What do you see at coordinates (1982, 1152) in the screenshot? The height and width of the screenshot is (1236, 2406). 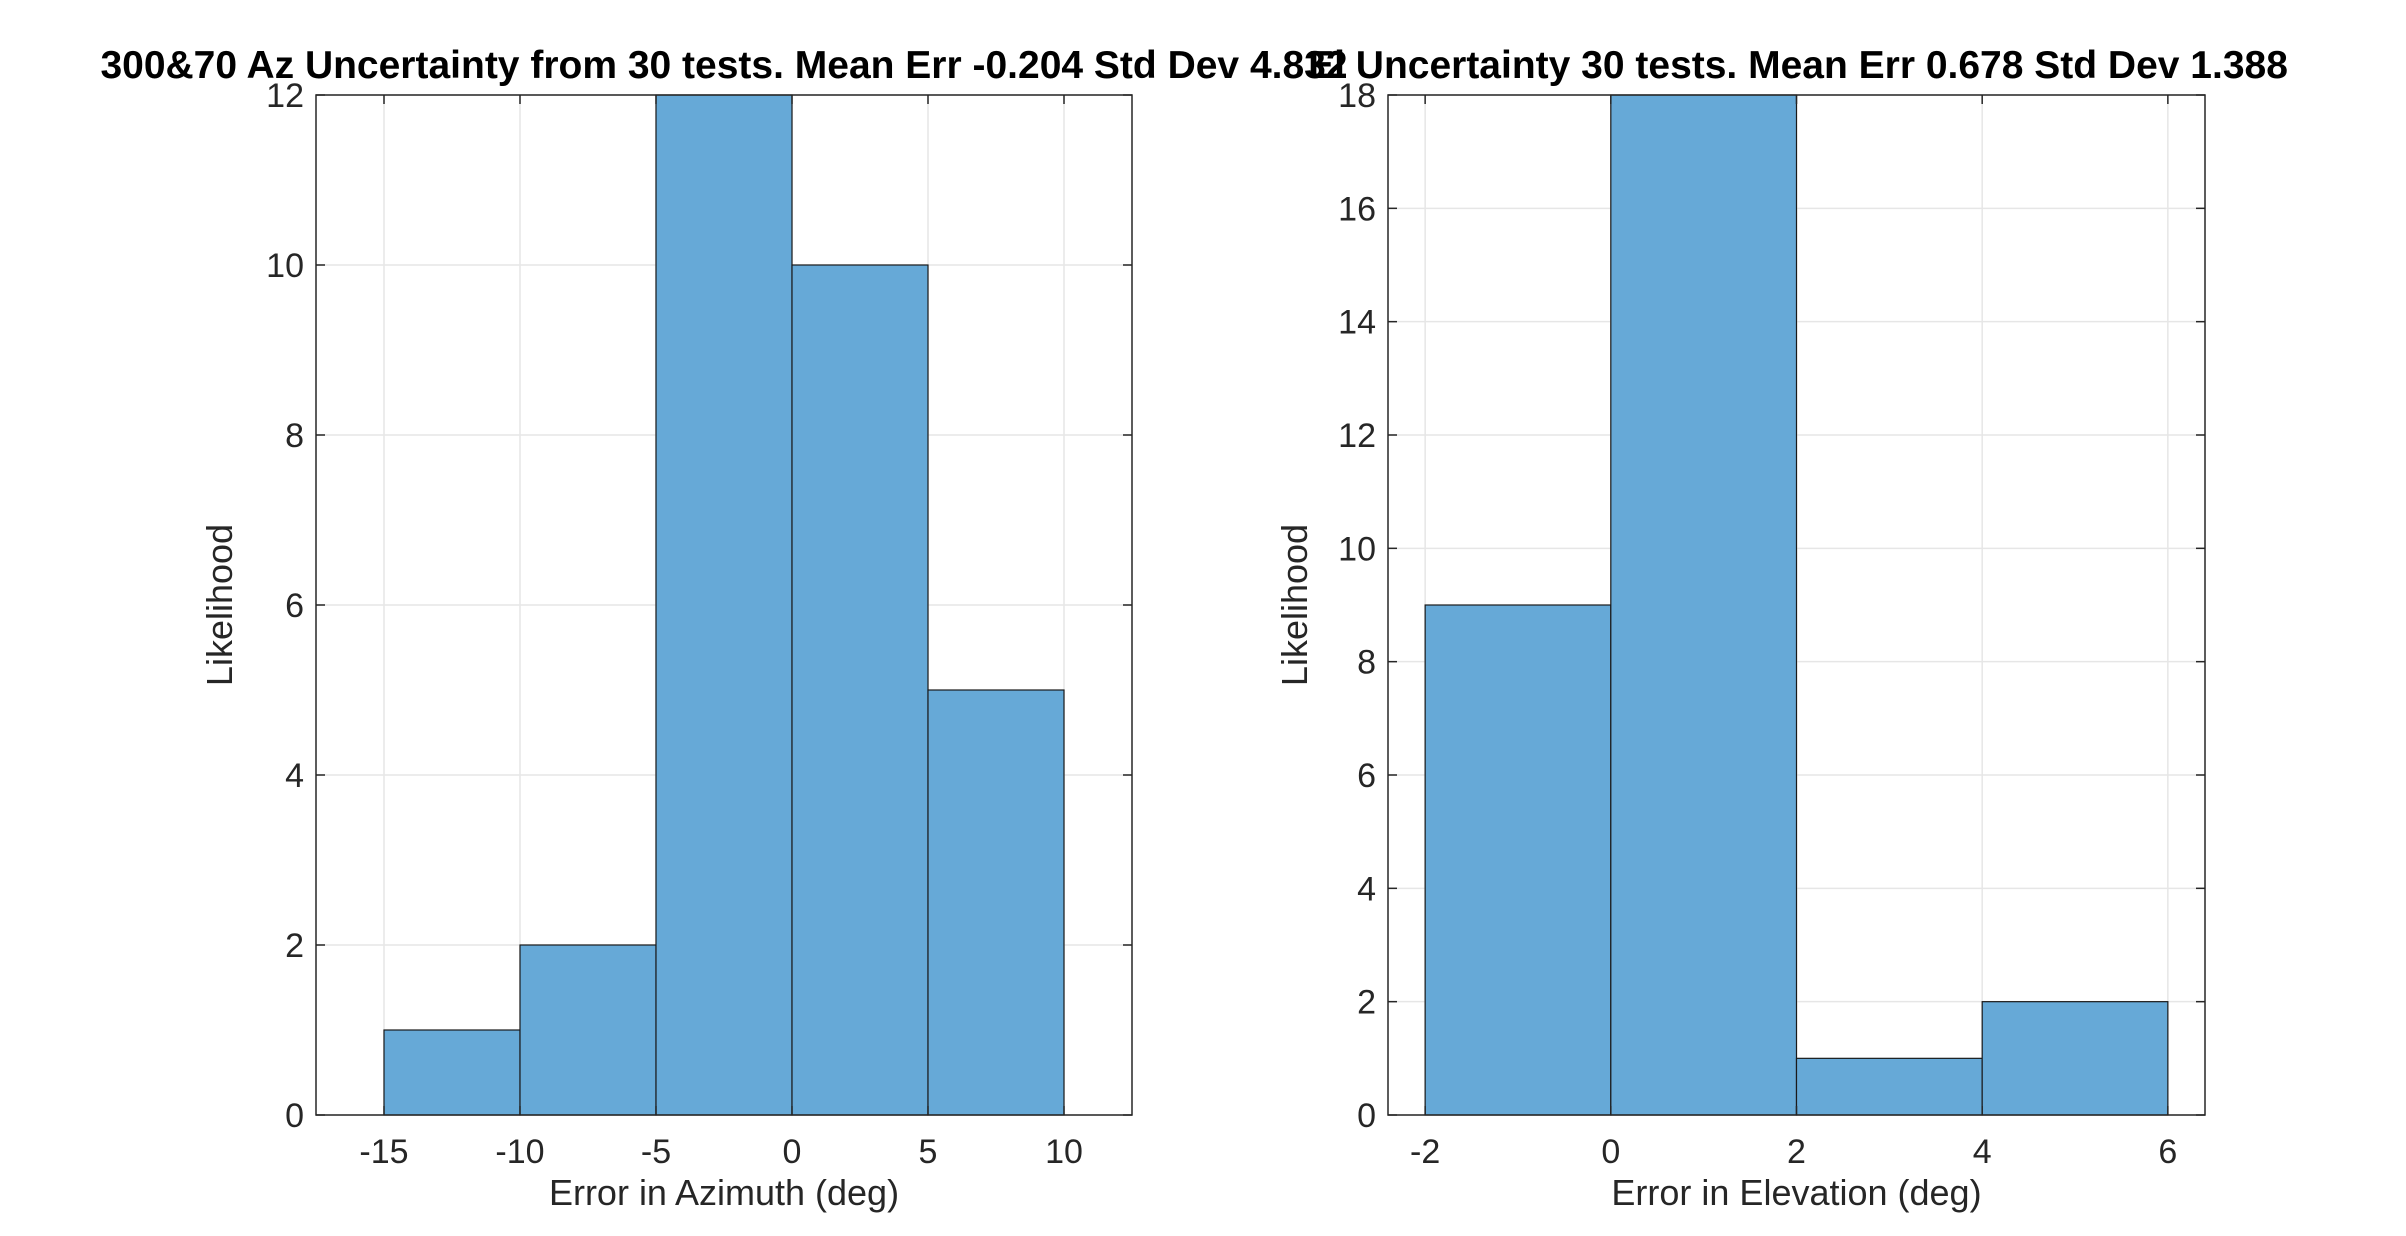 I see `x-tick-label: 4` at bounding box center [1982, 1152].